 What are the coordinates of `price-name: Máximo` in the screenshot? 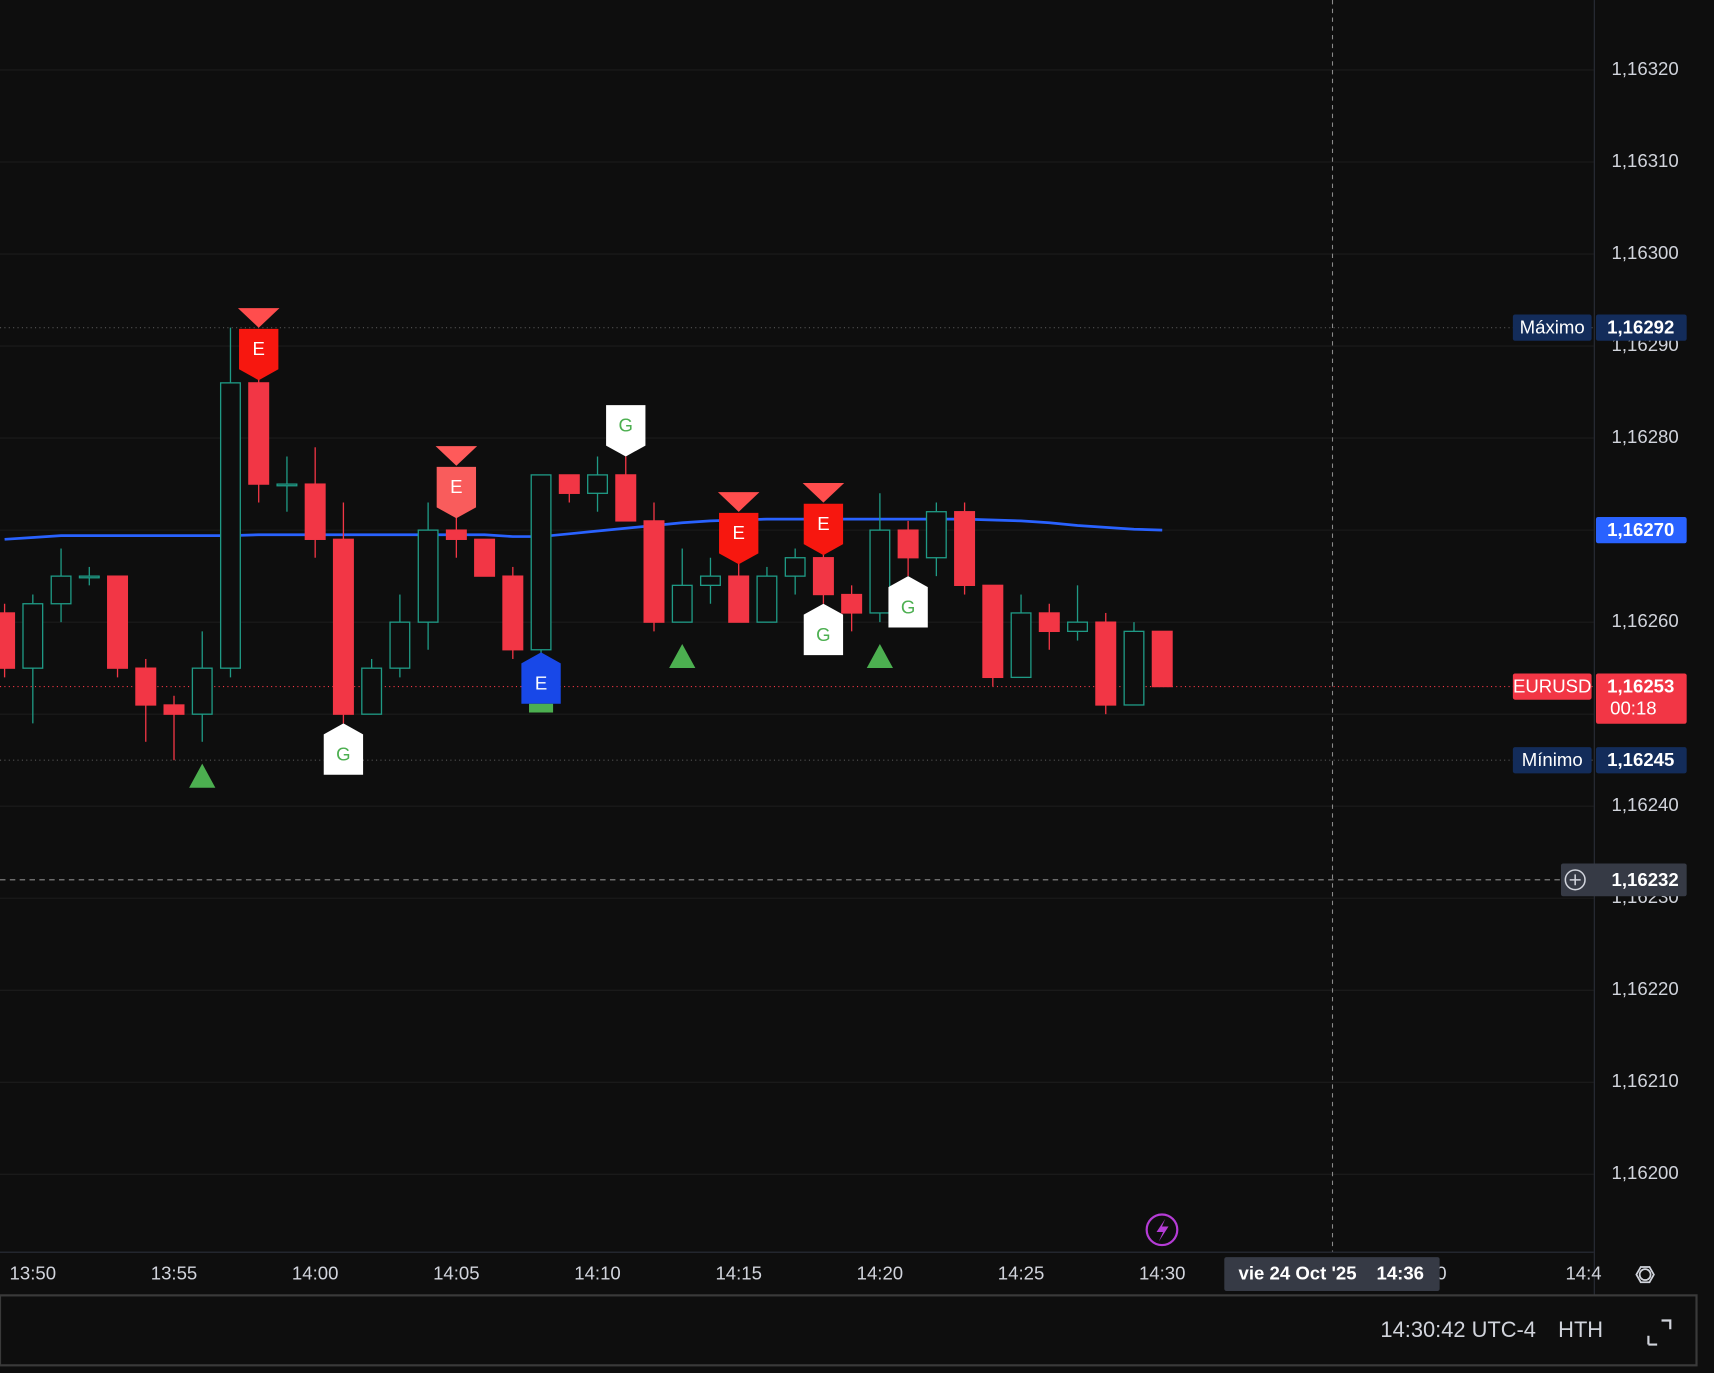 It's located at (1552, 327).